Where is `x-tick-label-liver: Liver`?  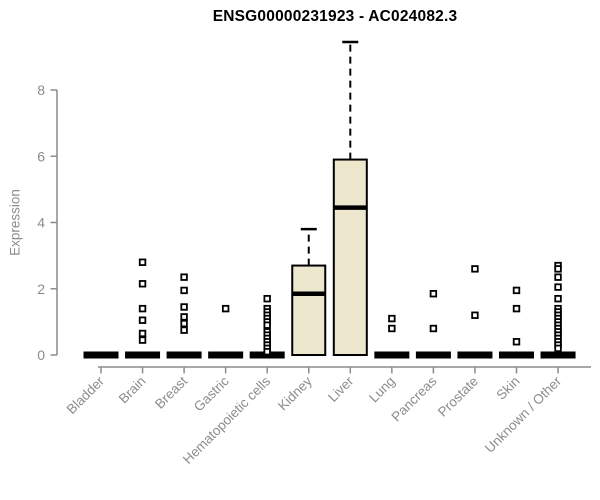 x-tick-label-liver: Liver is located at coordinates (341, 389).